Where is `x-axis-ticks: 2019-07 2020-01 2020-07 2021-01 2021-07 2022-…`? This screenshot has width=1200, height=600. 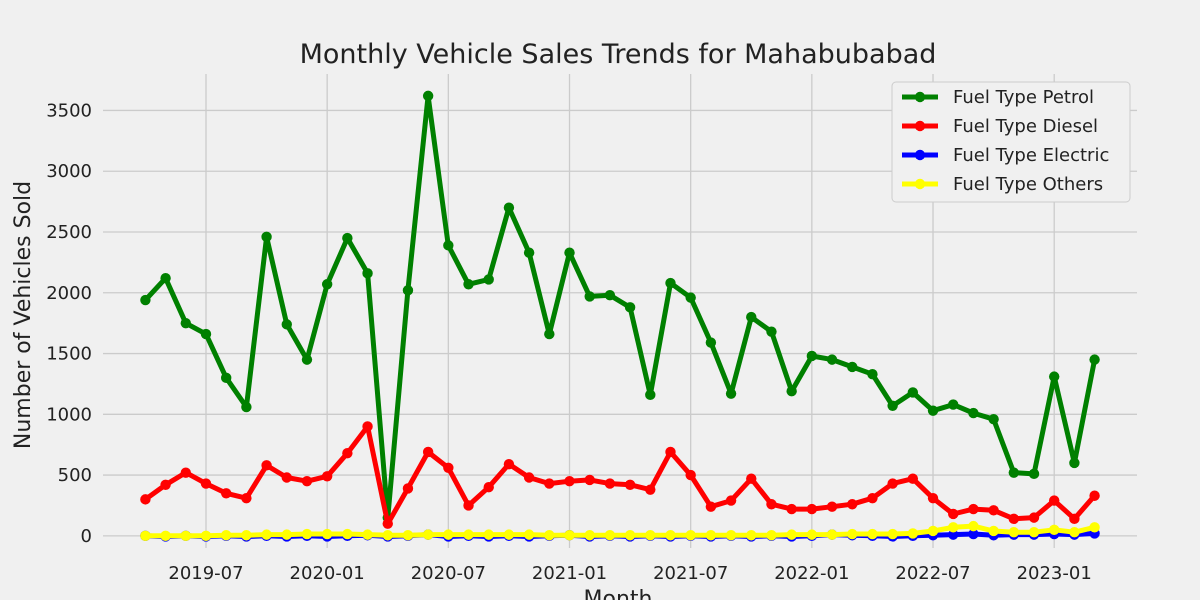 x-axis-ticks: 2019-07 2020-01 2020-07 2021-01 2021-07 2022-… is located at coordinates (629, 573).